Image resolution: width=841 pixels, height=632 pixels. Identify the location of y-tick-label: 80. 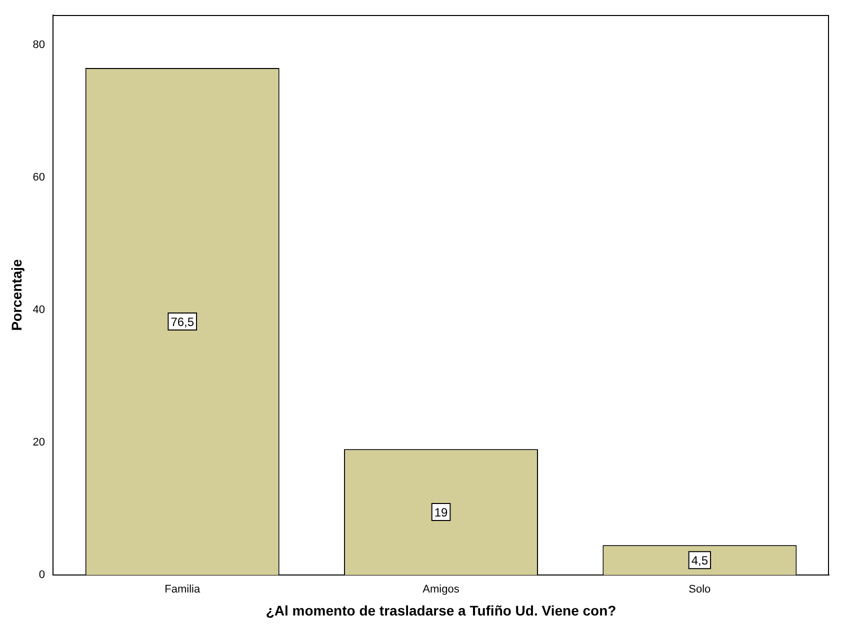
(39, 44).